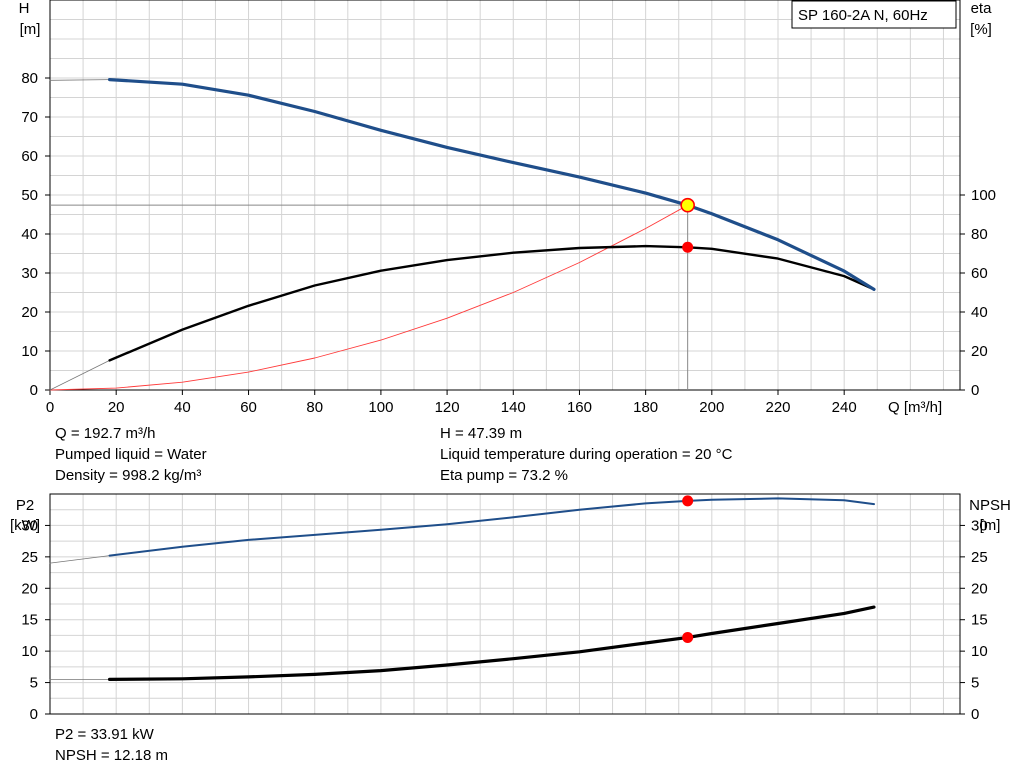  What do you see at coordinates (979, 273) in the screenshot?
I see `eta-tick-label: 60` at bounding box center [979, 273].